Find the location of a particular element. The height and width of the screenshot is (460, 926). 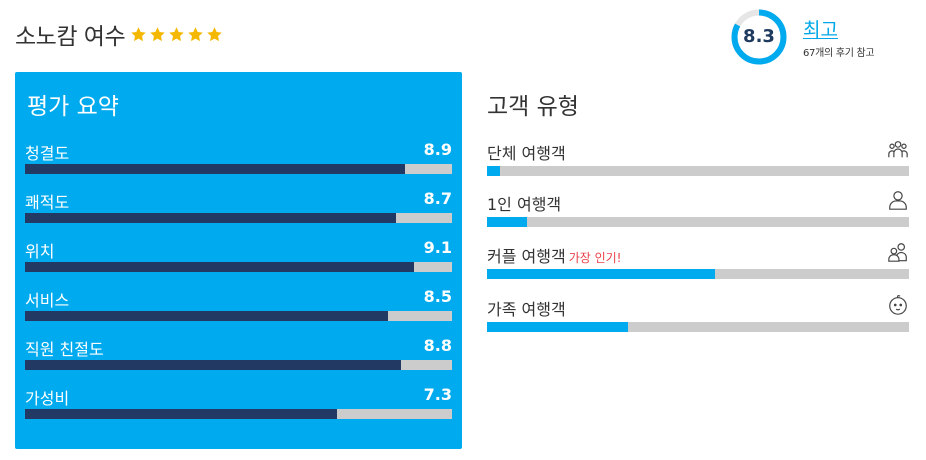

customer-type-name: 단체 여행객 is located at coordinates (526, 153).